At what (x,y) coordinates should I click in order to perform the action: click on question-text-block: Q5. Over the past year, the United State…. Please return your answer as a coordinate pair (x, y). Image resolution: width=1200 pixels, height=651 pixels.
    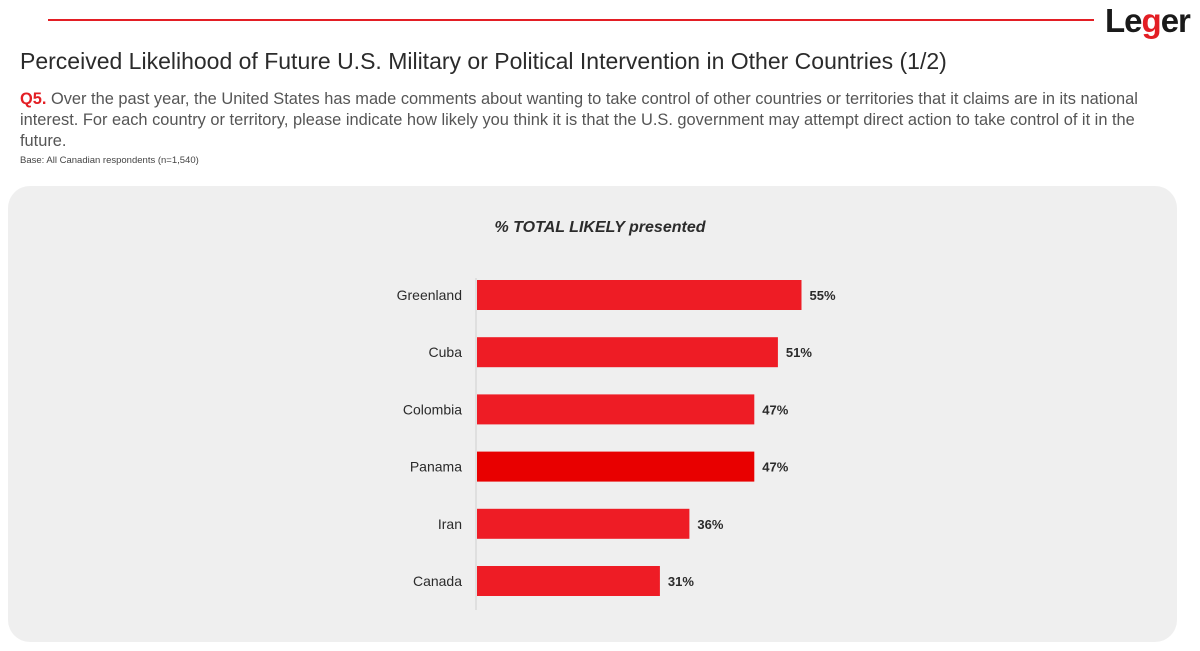
    Looking at the image, I should click on (600, 120).